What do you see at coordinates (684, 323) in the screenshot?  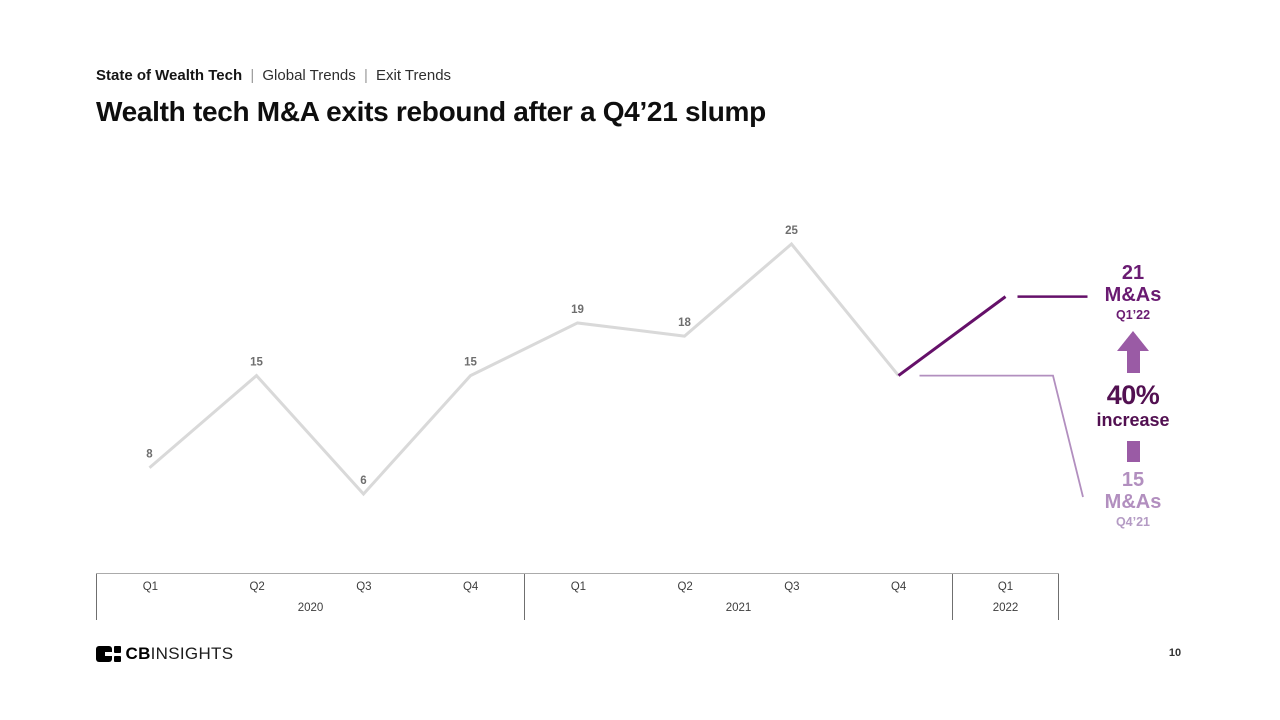 I see `point-label: 18` at bounding box center [684, 323].